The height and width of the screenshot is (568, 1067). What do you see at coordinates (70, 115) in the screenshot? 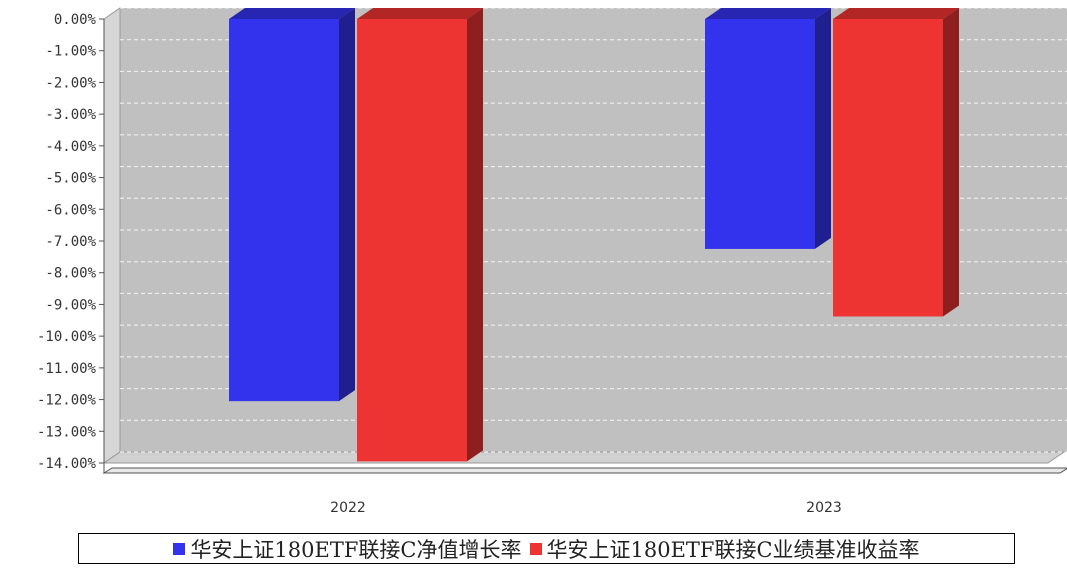
I see `y-tick-label: -3.00%` at bounding box center [70, 115].